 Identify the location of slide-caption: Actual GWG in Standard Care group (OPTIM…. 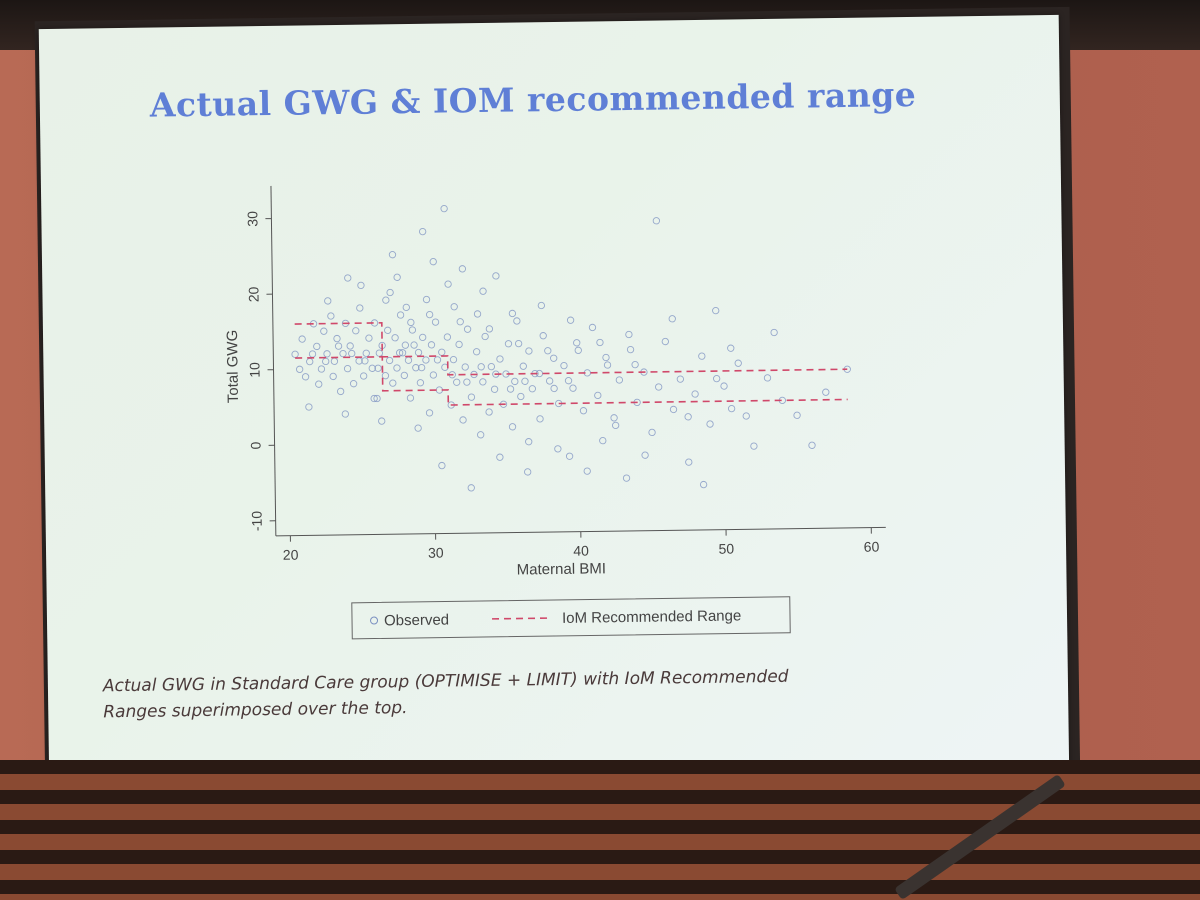
(543, 693).